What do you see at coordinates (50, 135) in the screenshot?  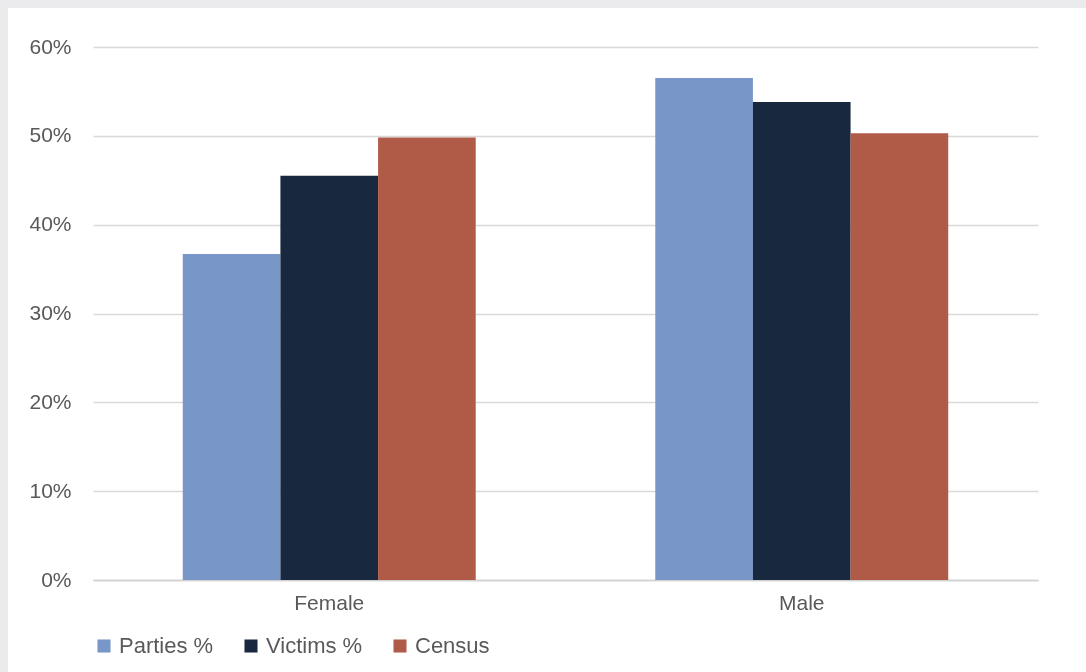 I see `y-tick-label: 50%` at bounding box center [50, 135].